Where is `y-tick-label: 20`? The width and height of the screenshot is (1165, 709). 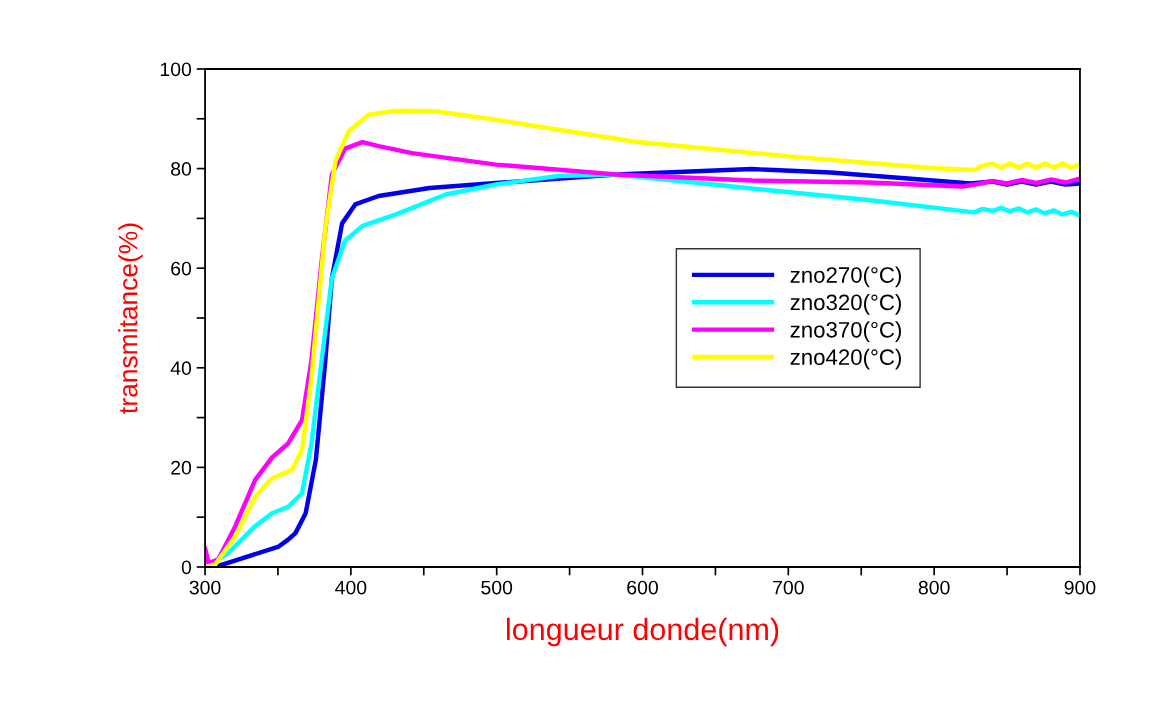 y-tick-label: 20 is located at coordinates (181, 467).